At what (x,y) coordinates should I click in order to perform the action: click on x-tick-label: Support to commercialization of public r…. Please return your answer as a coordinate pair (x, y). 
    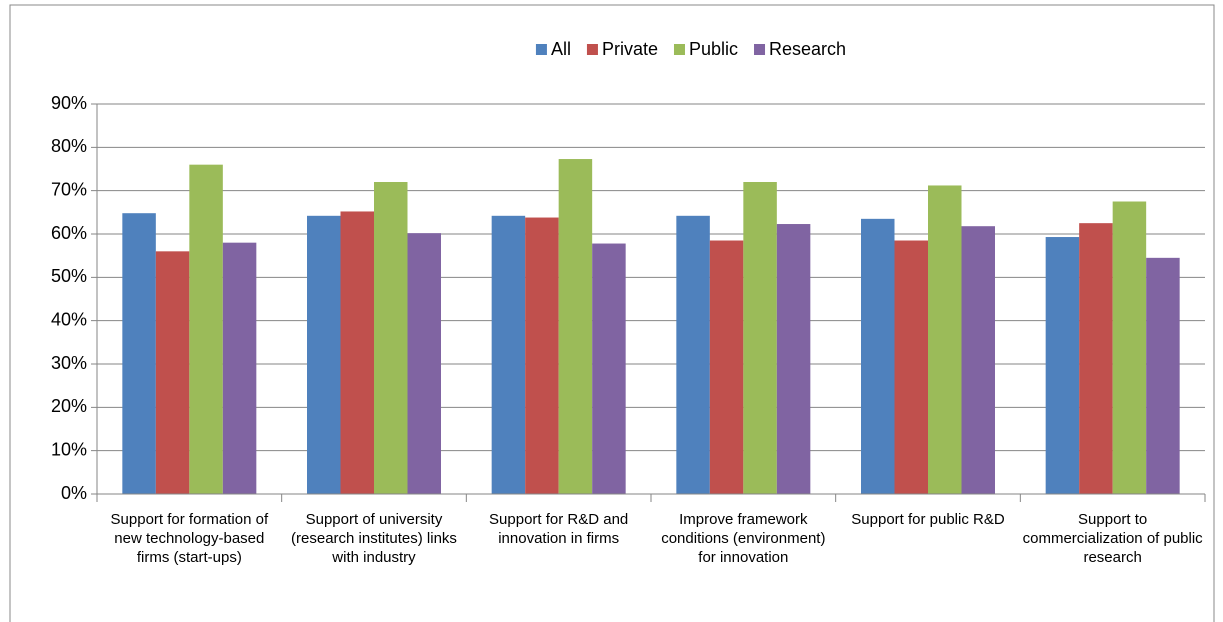
    Looking at the image, I should click on (1112, 538).